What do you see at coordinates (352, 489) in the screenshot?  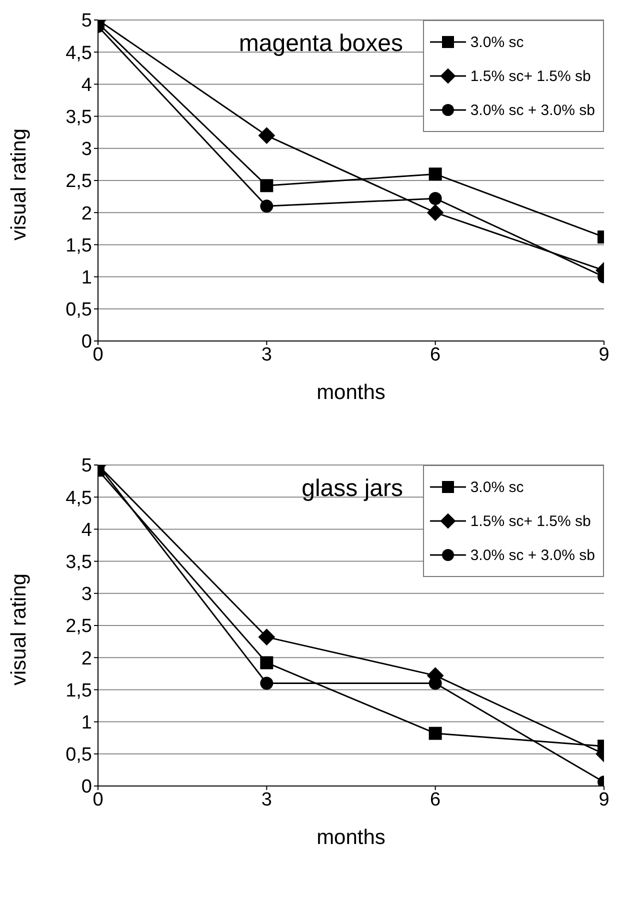 I see `chart-title: glass jars` at bounding box center [352, 489].